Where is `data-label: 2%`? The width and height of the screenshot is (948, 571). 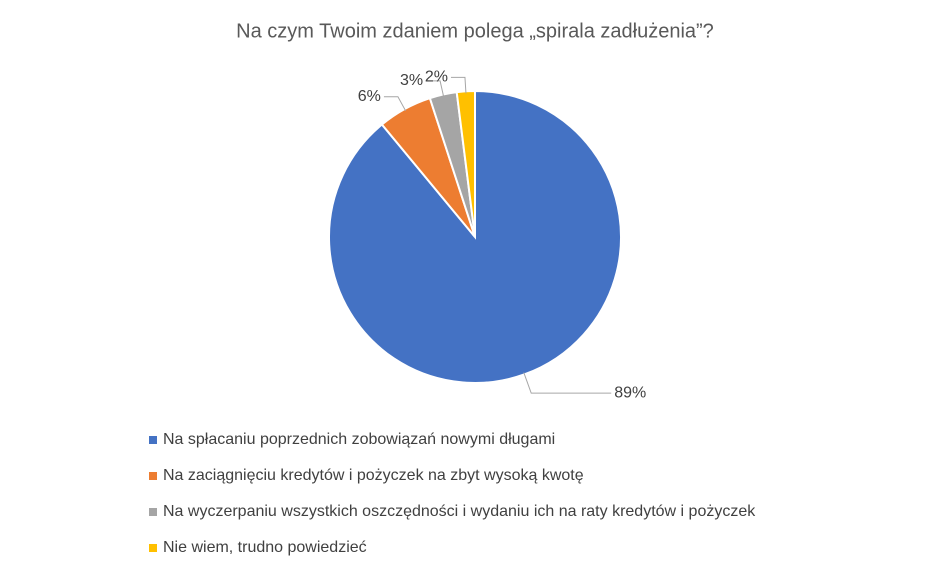 data-label: 2% is located at coordinates (436, 77).